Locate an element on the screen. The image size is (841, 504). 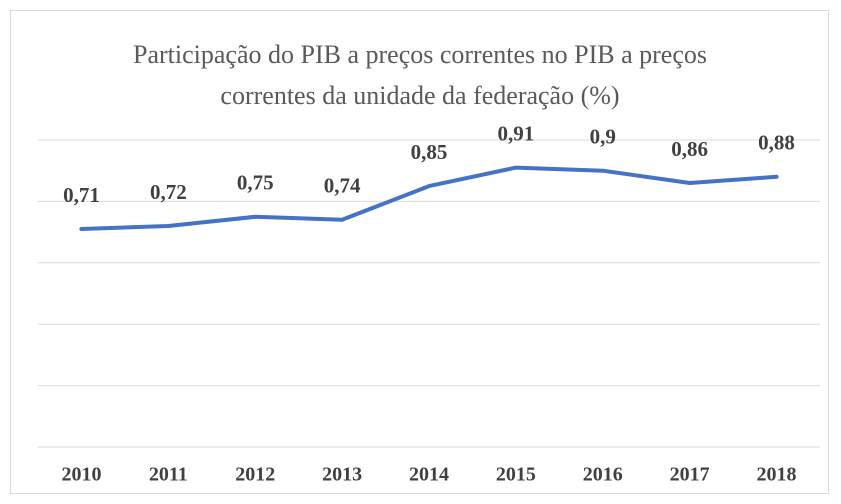
x-tick-label: 2014 is located at coordinates (429, 475).